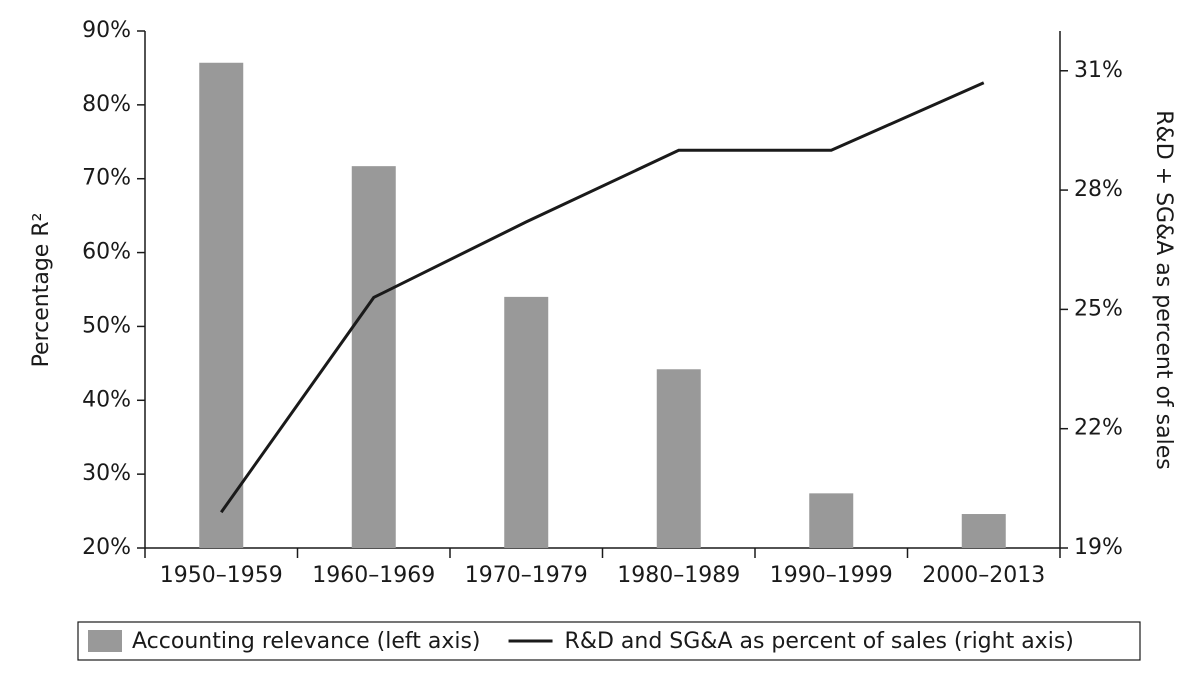 The height and width of the screenshot is (678, 1200). What do you see at coordinates (106, 104) in the screenshot?
I see `y-tick-label: 80%` at bounding box center [106, 104].